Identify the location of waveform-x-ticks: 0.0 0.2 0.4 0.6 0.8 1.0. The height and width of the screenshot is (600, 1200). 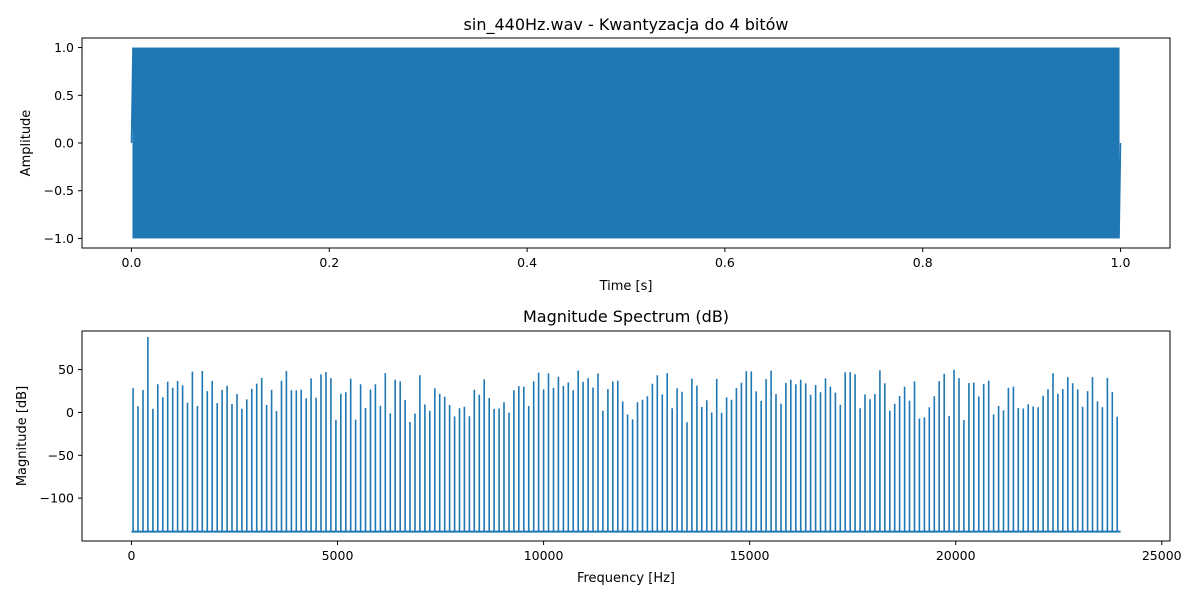
(626, 259).